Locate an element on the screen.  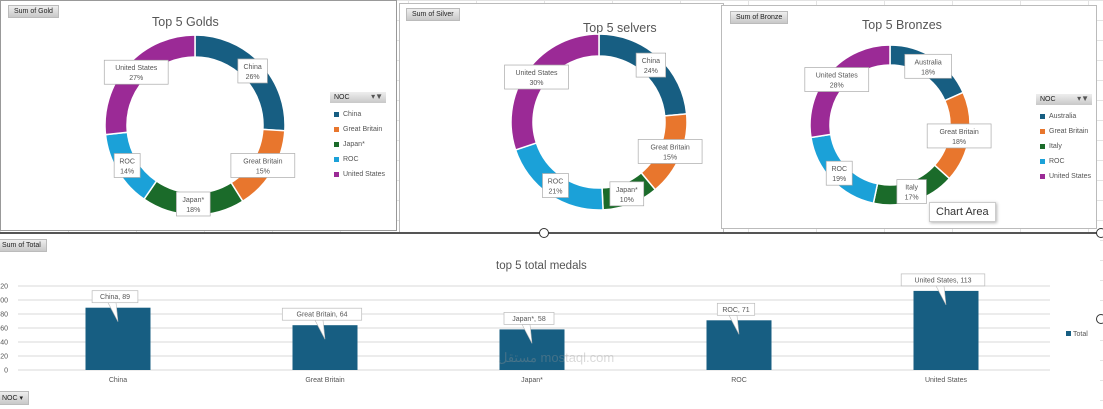
legend-item: Australia is located at coordinates (1066, 116).